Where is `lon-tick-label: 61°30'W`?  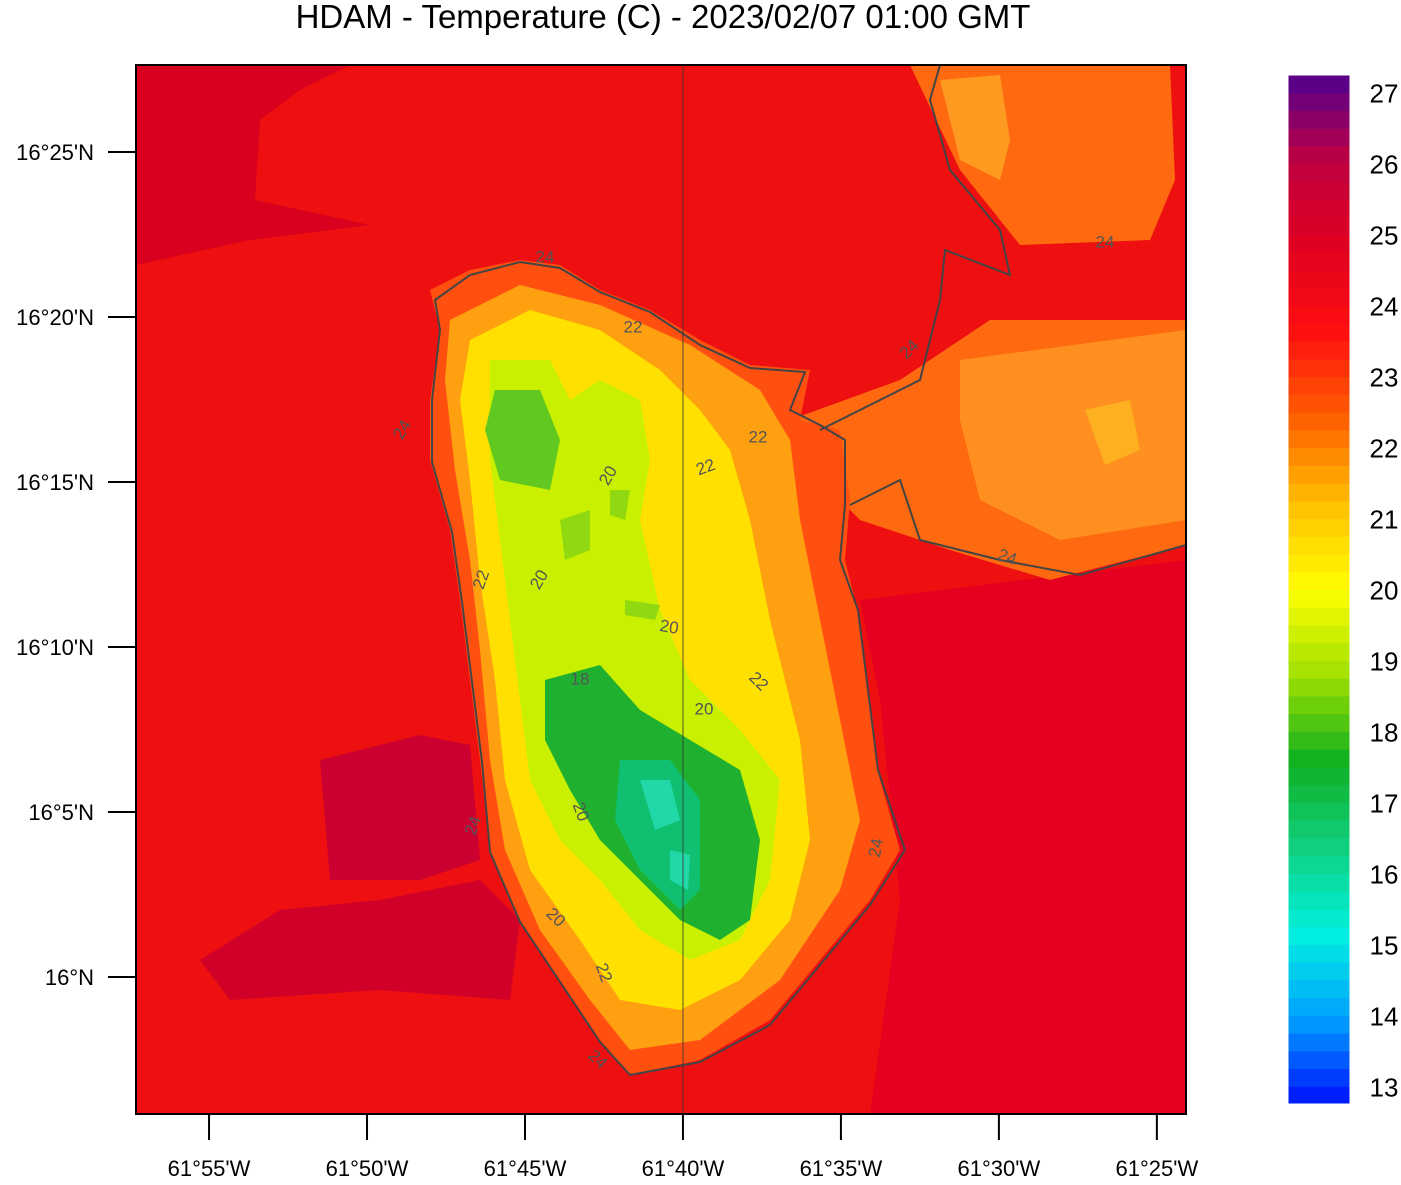
lon-tick-label: 61°30'W is located at coordinates (999, 1168).